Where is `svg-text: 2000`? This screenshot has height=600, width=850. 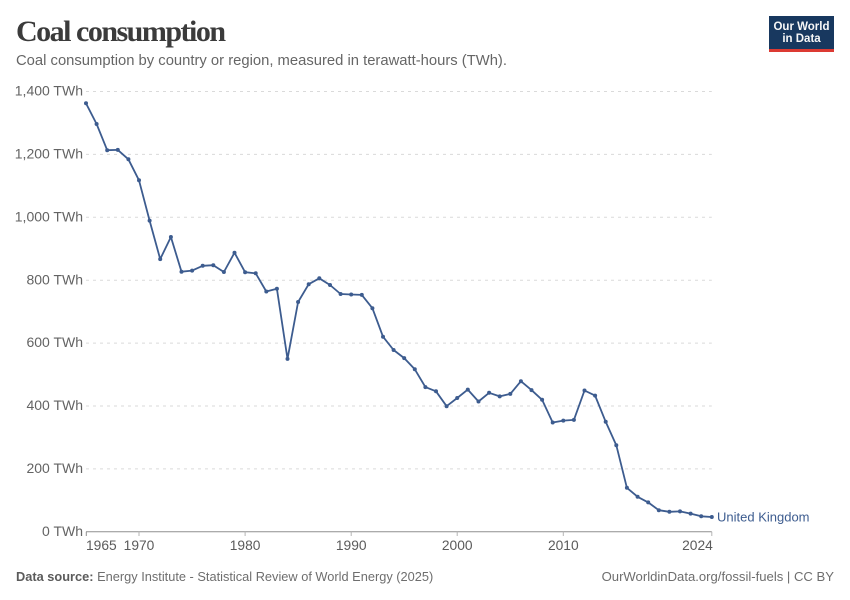 svg-text: 2000 is located at coordinates (457, 545).